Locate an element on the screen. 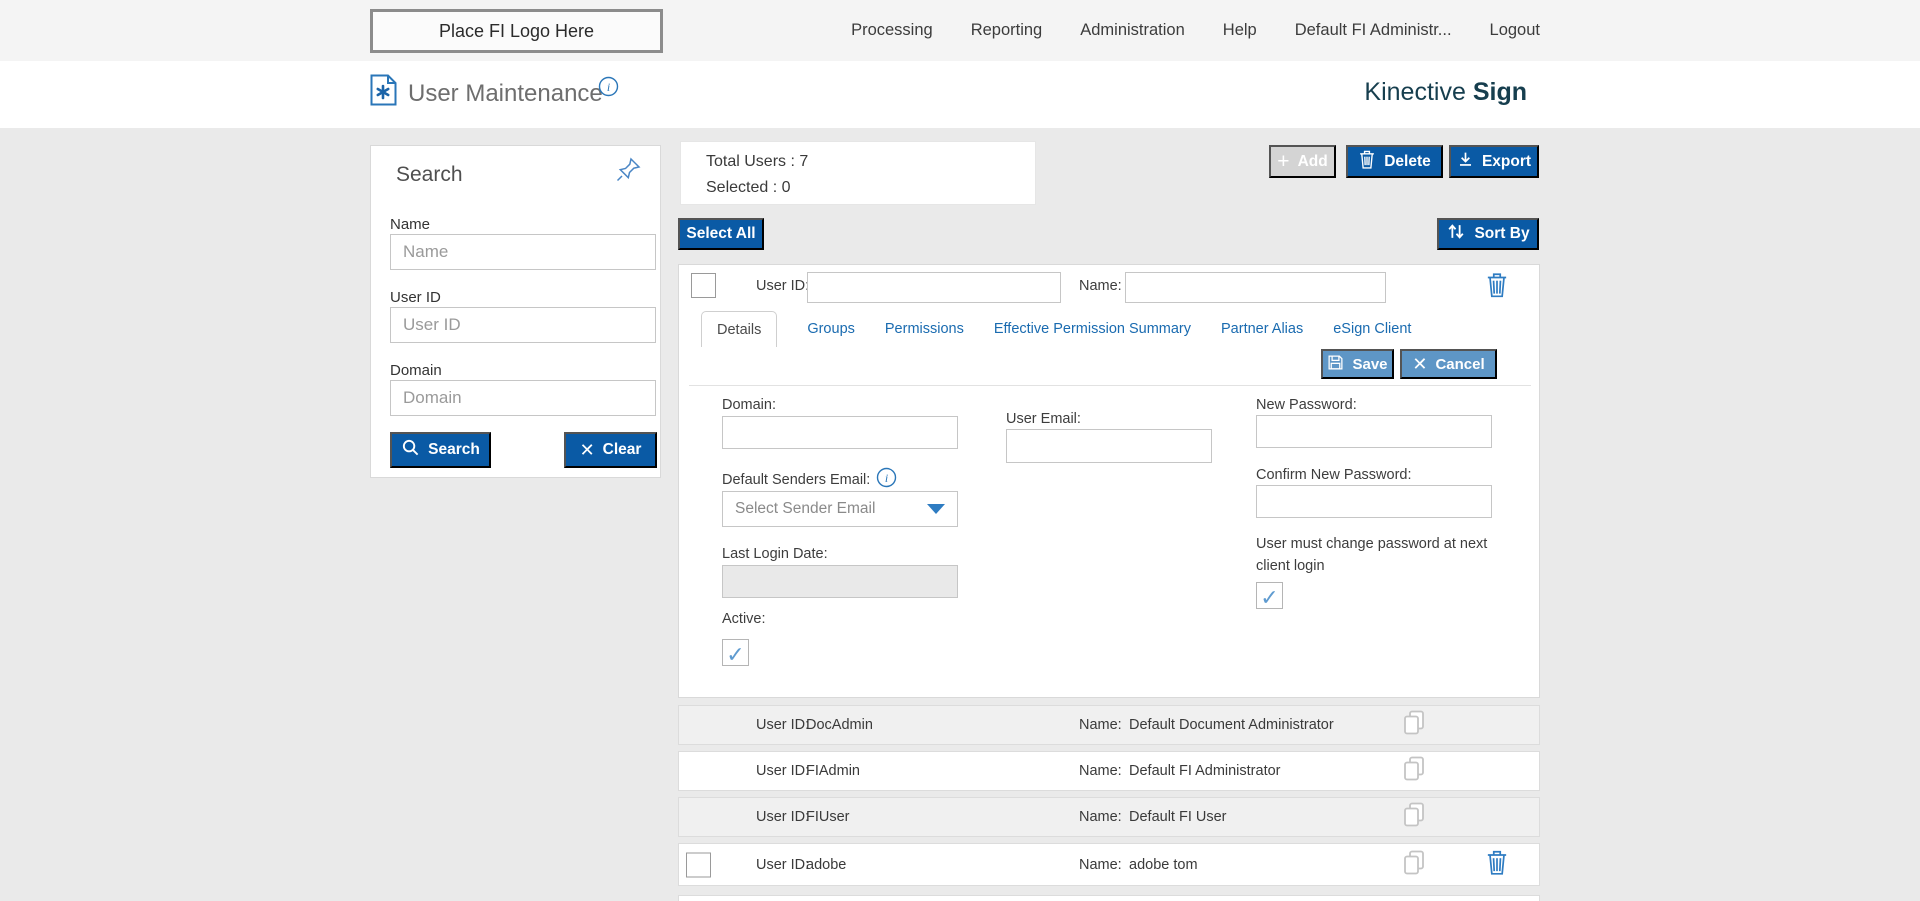 The width and height of the screenshot is (1920, 901). row-userid-value: FIAdmin is located at coordinates (833, 771).